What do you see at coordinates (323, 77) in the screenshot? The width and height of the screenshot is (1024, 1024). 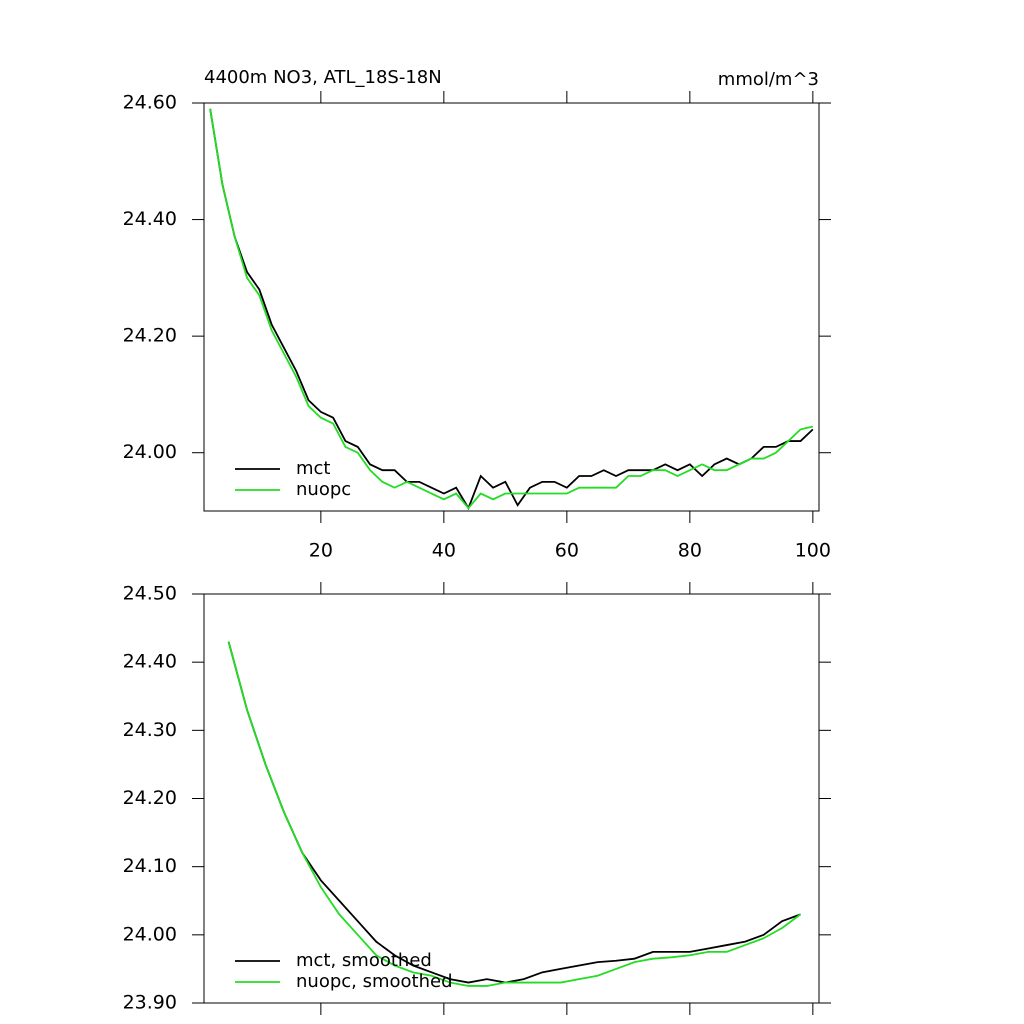 I see `chart-title: 4400m NO3, ATL_18S-18N` at bounding box center [323, 77].